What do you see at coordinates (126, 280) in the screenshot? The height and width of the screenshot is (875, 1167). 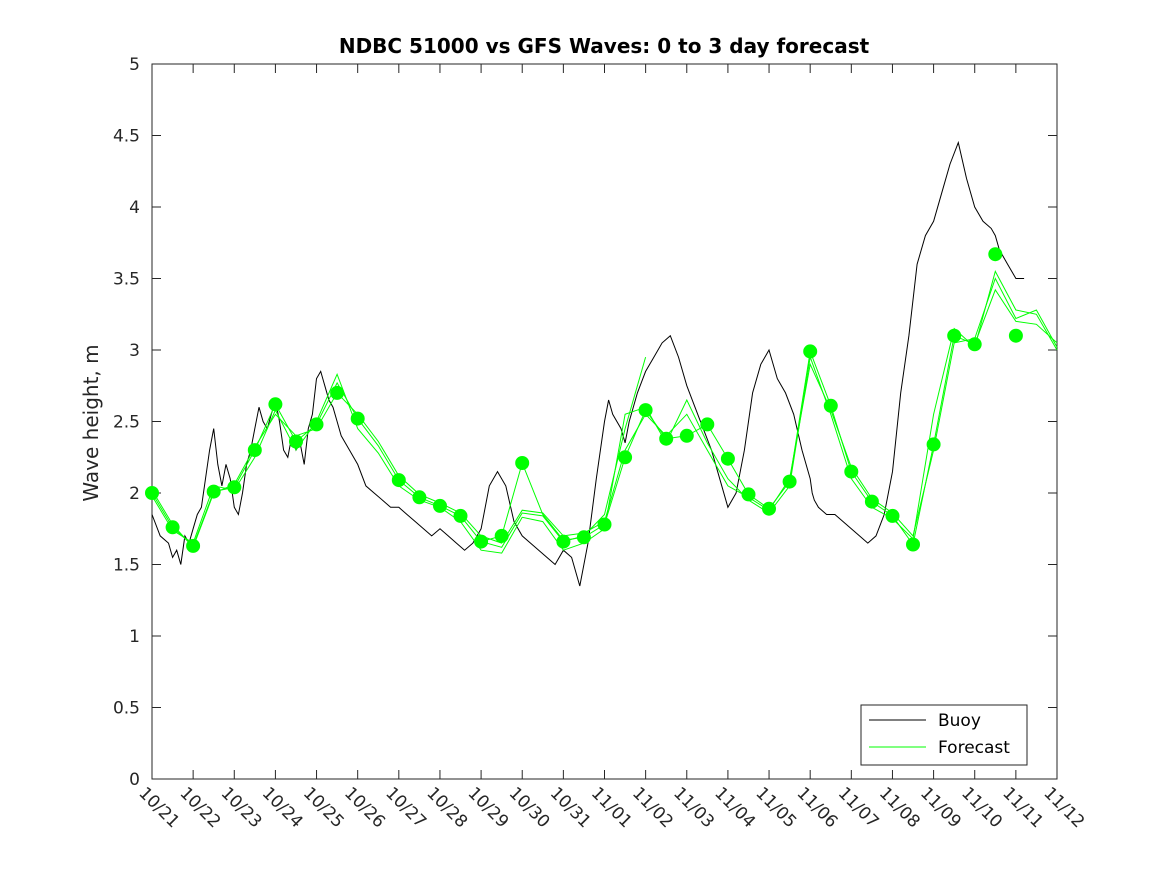 I see `y-tick-label: 3.5` at bounding box center [126, 280].